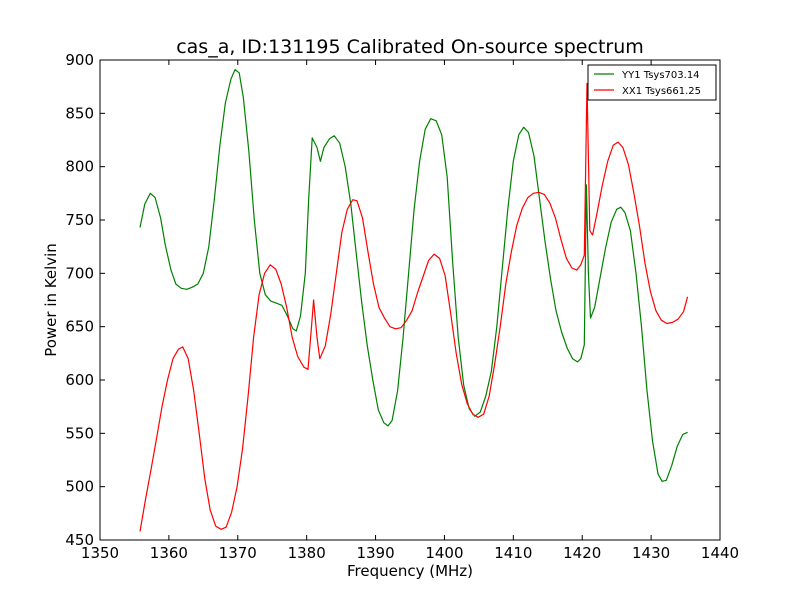  I want to click on x-axis-label: Frequency (MHz), so click(410, 571).